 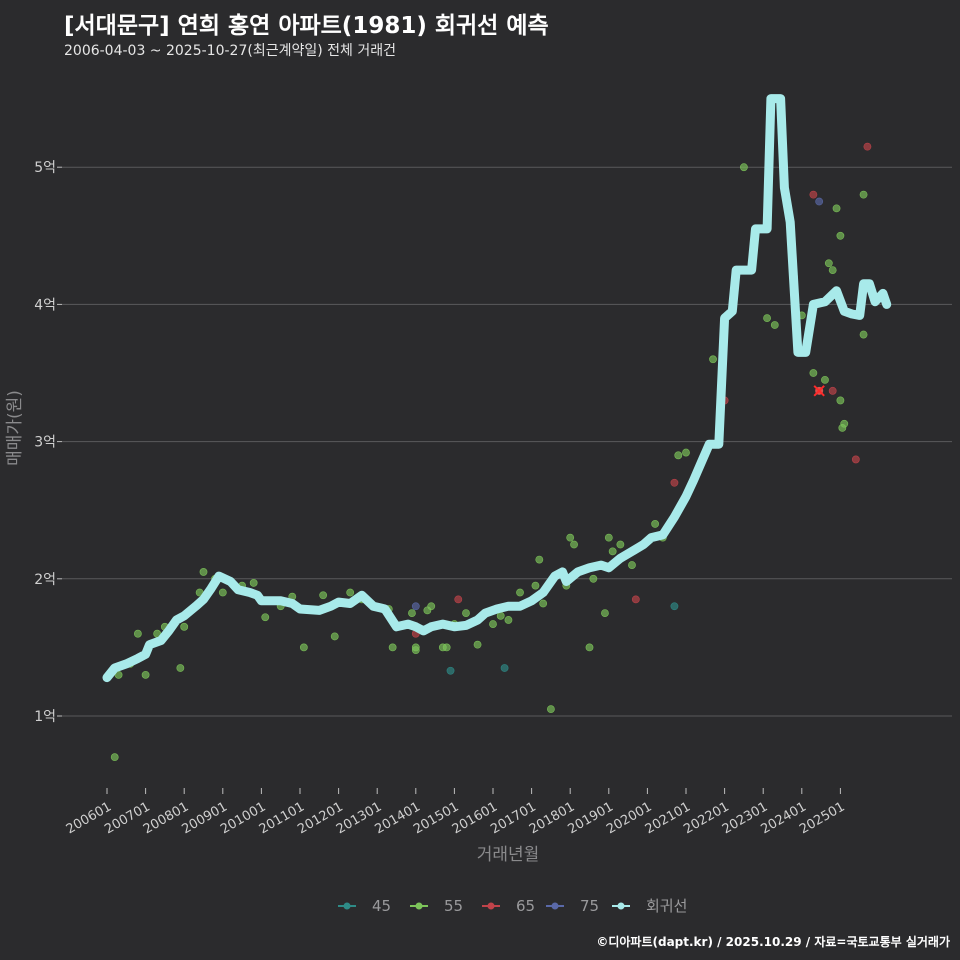 I want to click on y-axis: 1억 2억 3억 4억 5억, so click(x=48, y=442).